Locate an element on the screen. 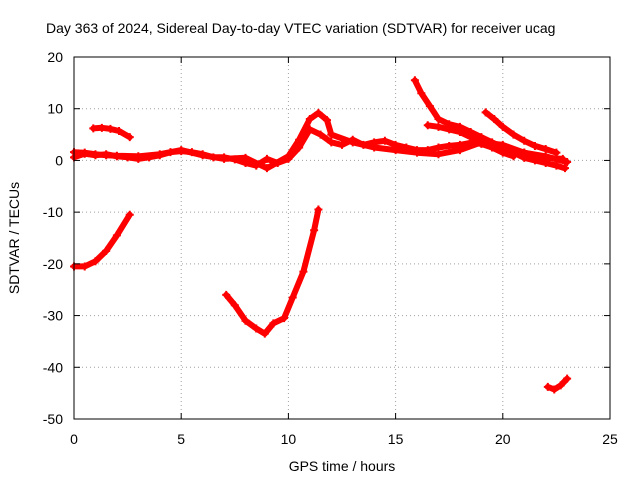 This screenshot has height=480, width=640. x-axis-label: GPS time / hours is located at coordinates (342, 466).